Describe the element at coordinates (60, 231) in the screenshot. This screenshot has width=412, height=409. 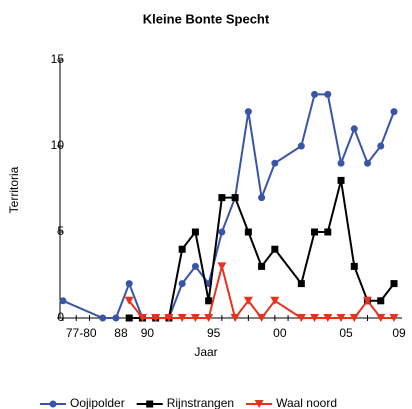
I see `y-tick-label: 5` at that location.